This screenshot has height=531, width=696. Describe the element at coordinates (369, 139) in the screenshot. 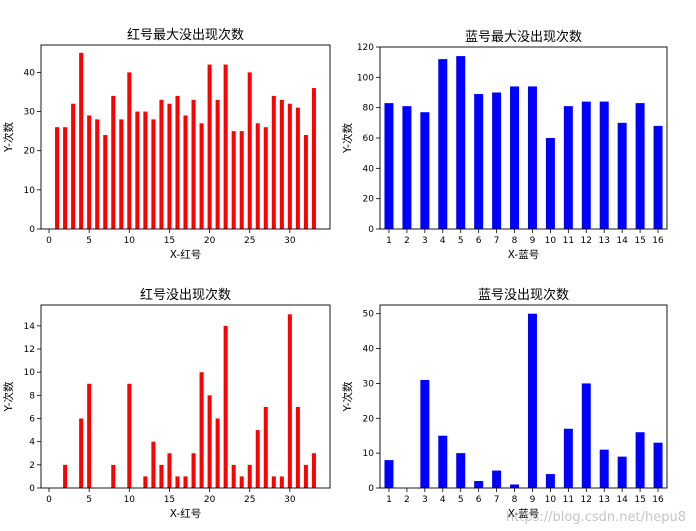

I see `y-tick-label: 60` at that location.